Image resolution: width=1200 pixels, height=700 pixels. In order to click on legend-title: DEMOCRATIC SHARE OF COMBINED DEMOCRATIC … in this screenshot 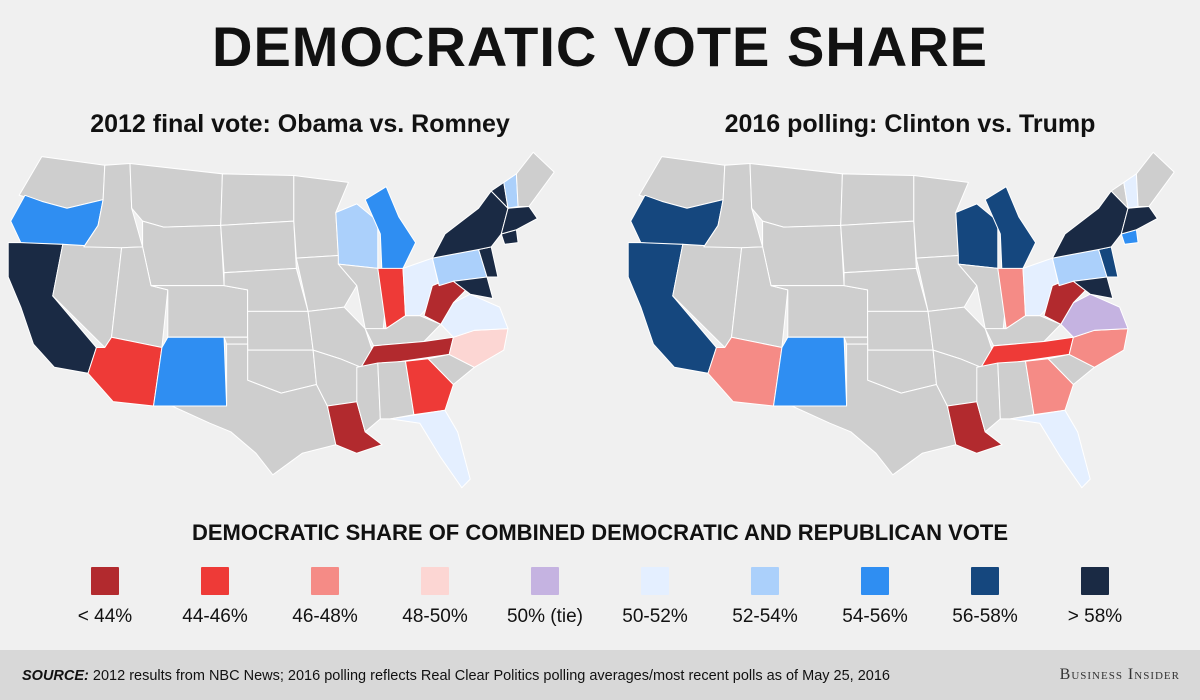, I will do `click(600, 532)`.